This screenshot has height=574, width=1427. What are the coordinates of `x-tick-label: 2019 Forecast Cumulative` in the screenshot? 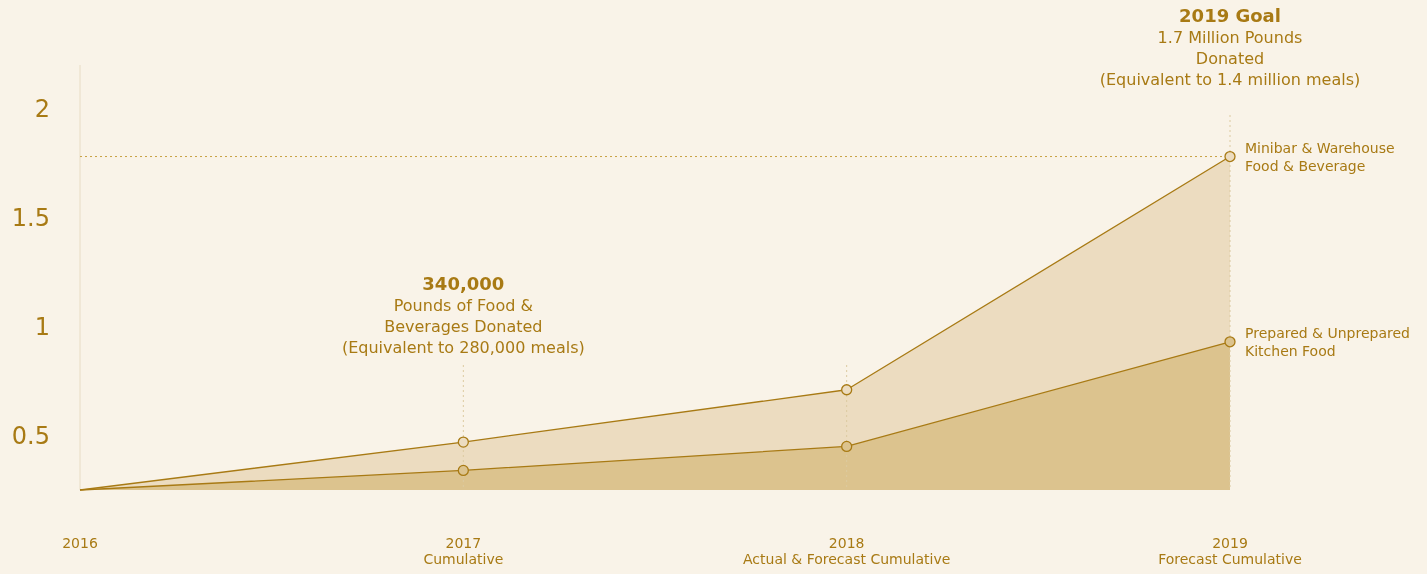 It's located at (1230, 551).